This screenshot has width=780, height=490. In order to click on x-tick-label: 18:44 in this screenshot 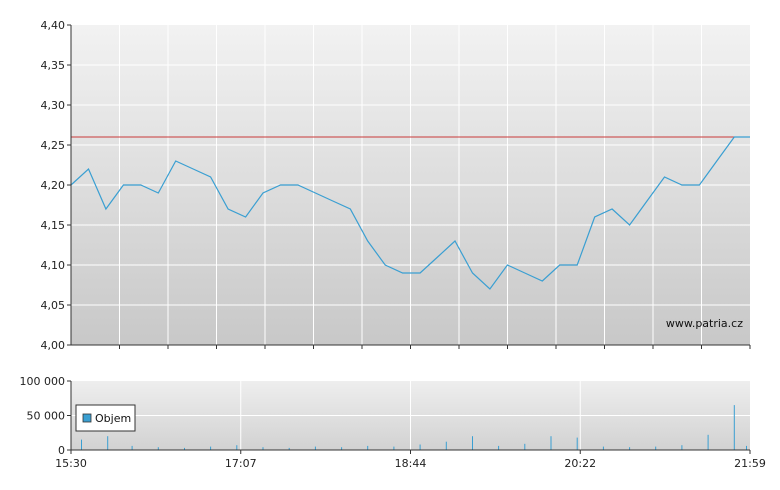, I will do `click(411, 463)`.